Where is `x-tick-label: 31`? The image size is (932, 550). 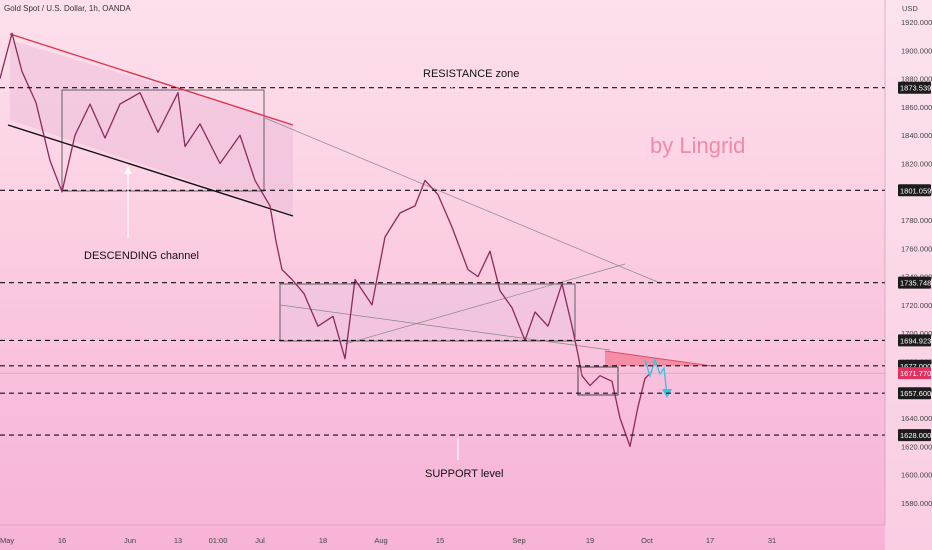
x-tick-label: 31 is located at coordinates (772, 540).